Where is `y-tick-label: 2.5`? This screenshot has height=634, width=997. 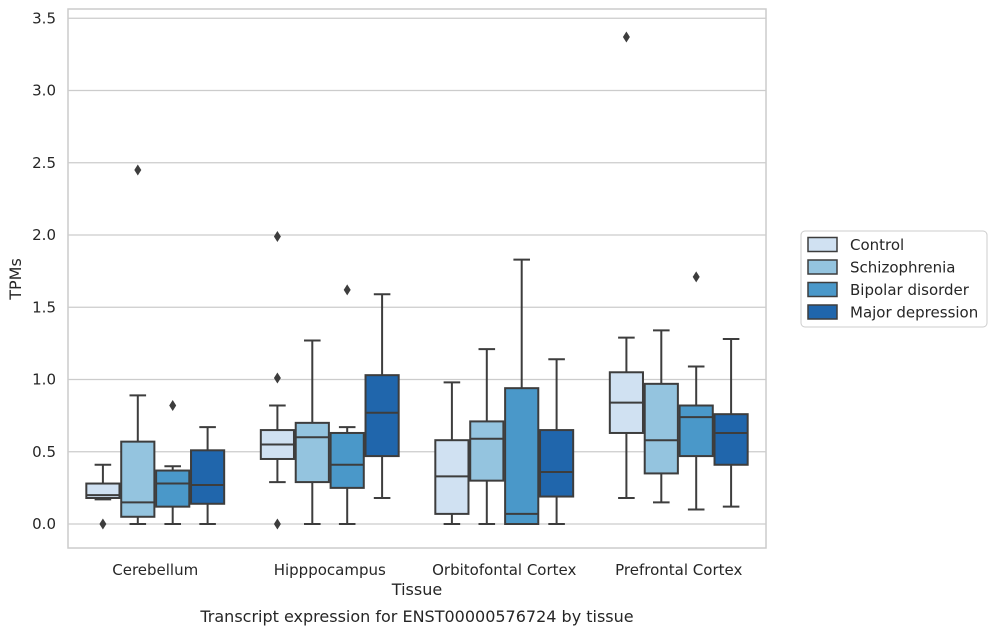 y-tick-label: 2.5 is located at coordinates (44, 163).